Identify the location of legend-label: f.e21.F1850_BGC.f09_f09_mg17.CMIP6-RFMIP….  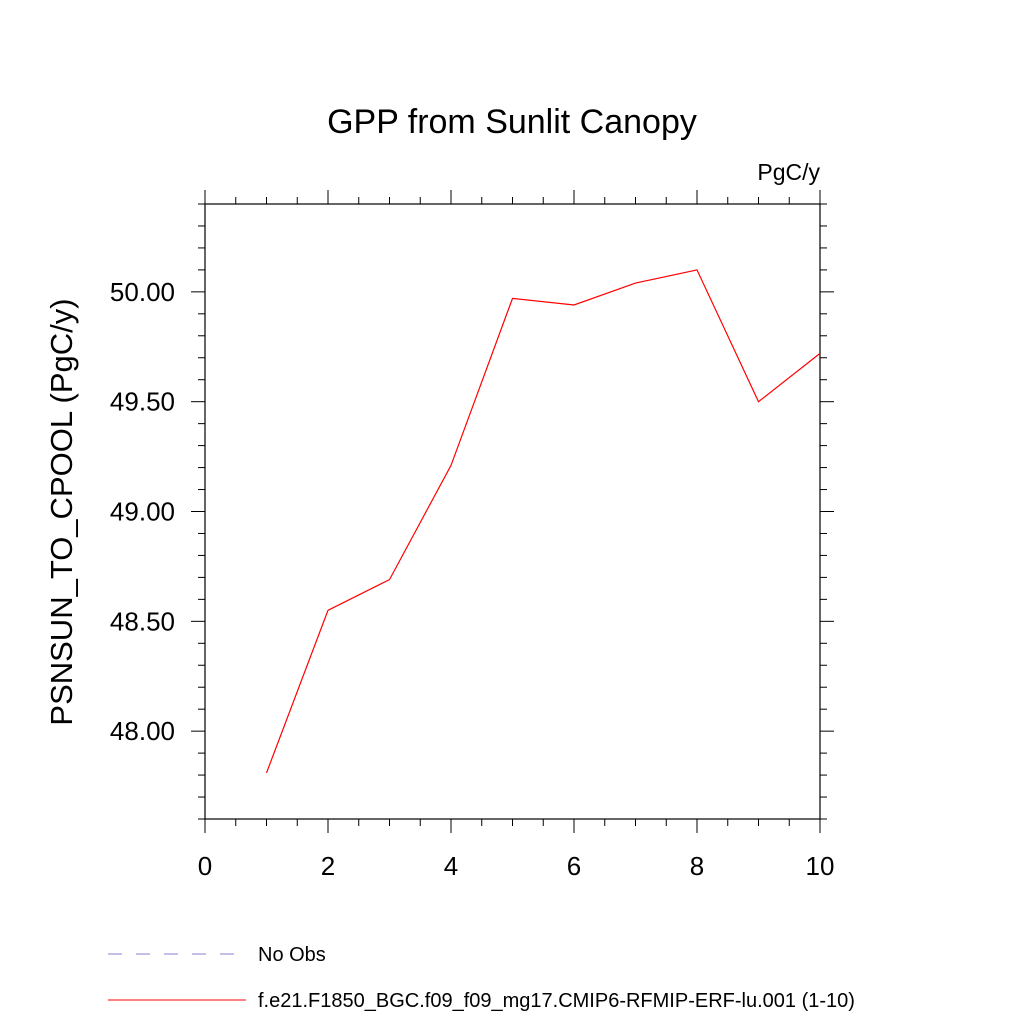
(556, 1001).